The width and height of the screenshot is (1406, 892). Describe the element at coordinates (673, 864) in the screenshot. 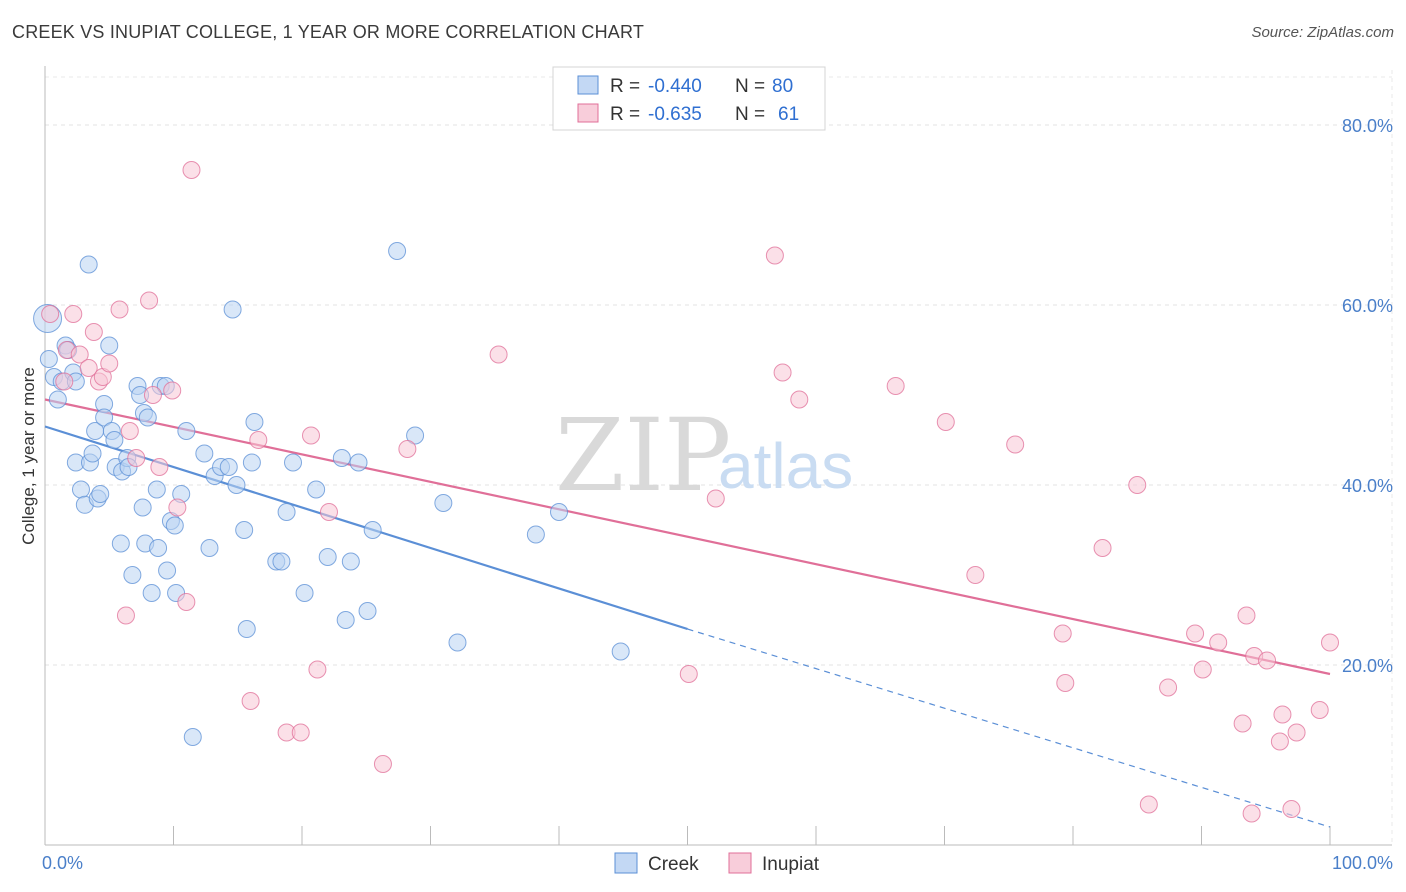

I see `bottom-legend-label-creek: Creek` at that location.